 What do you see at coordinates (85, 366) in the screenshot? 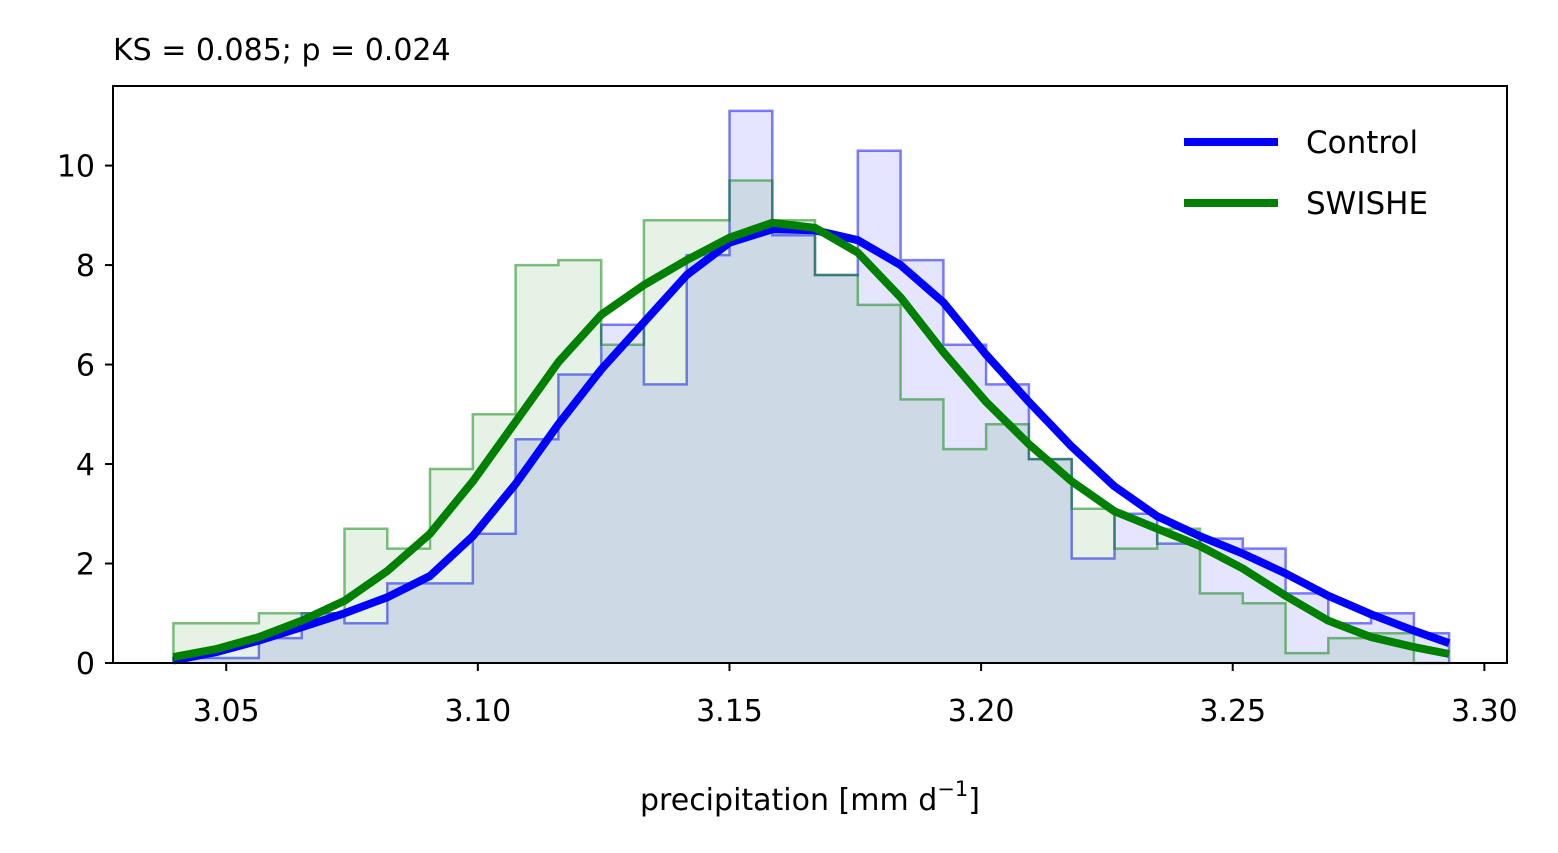
I see `y-tick-label: 6` at bounding box center [85, 366].